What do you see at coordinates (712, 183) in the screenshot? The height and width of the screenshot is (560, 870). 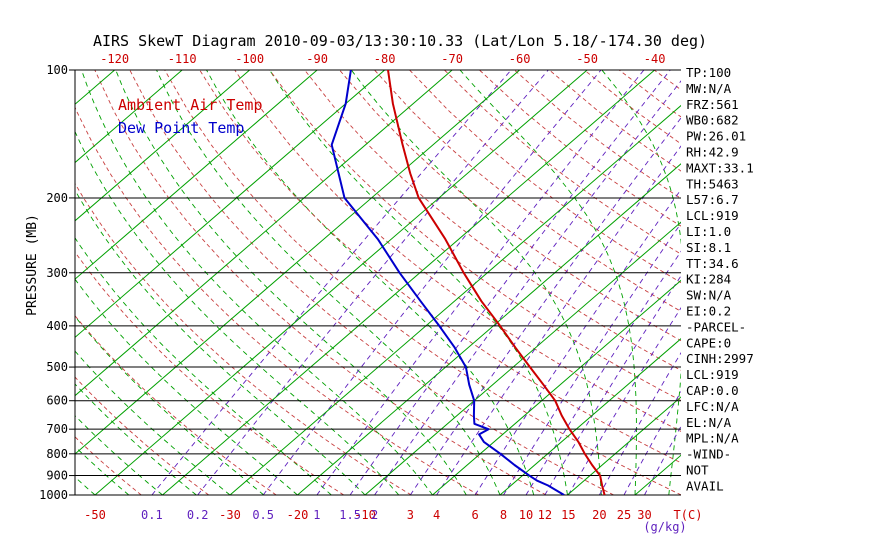 I see `stat-line: TH:5463` at bounding box center [712, 183].